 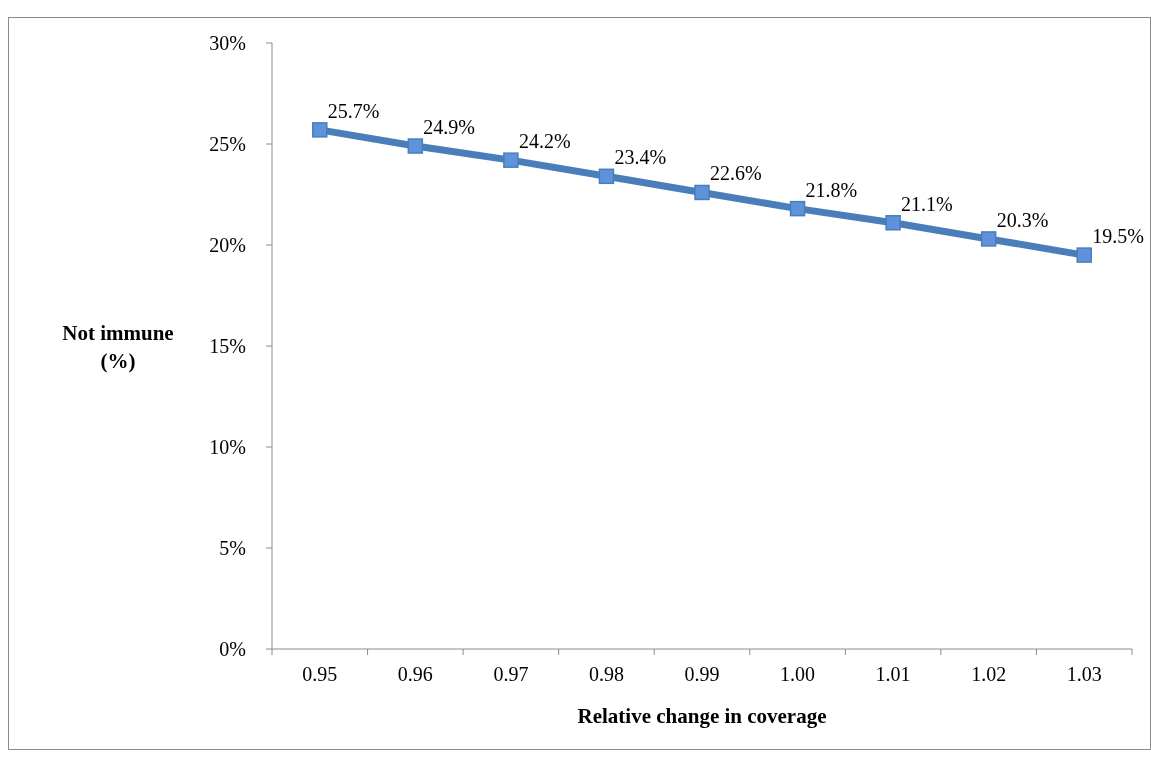 What do you see at coordinates (606, 674) in the screenshot?
I see `x-tick-label: 0.98` at bounding box center [606, 674].